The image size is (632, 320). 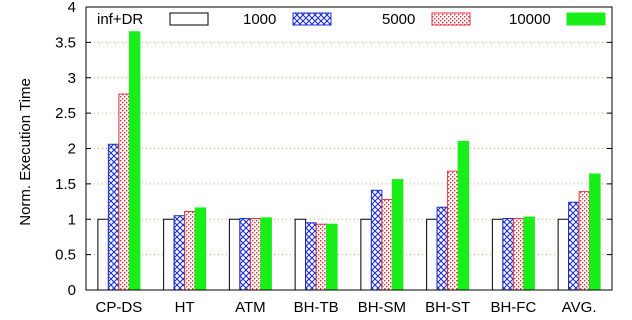 I want to click on legend-label: 10000, so click(x=530, y=19).